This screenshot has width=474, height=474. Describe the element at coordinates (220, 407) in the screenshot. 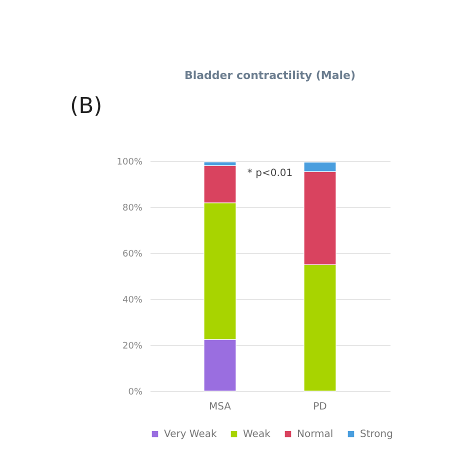

I see `x-tick-label: MSA` at that location.